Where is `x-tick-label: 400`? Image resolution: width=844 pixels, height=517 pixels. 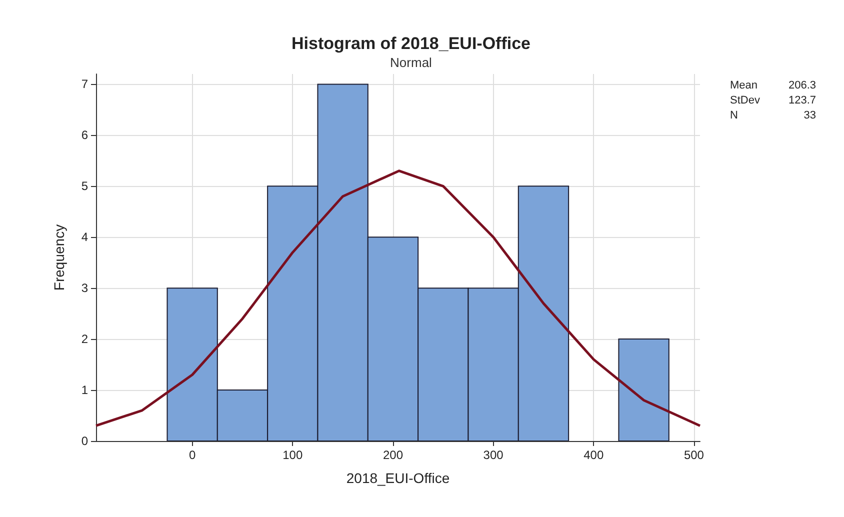
x-tick-label: 400 is located at coordinates (594, 455).